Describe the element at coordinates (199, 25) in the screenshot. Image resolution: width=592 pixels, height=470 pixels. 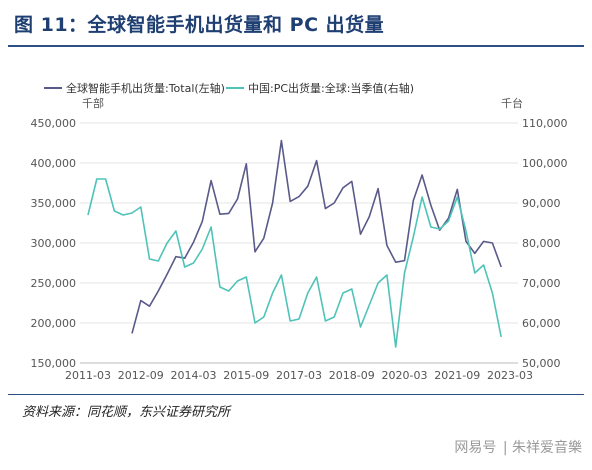
I see `figure-title: 图 11：全球智能手机出货量和 PC 出货量` at that location.